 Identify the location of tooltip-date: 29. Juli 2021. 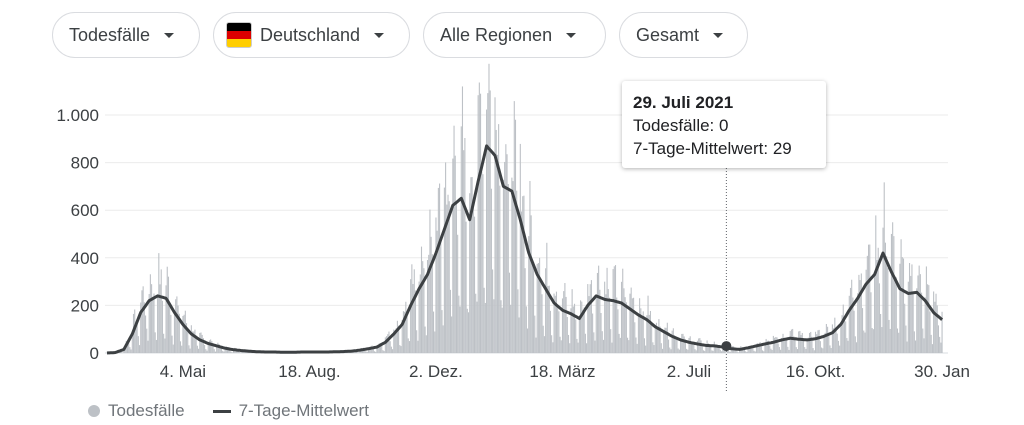
(683, 102).